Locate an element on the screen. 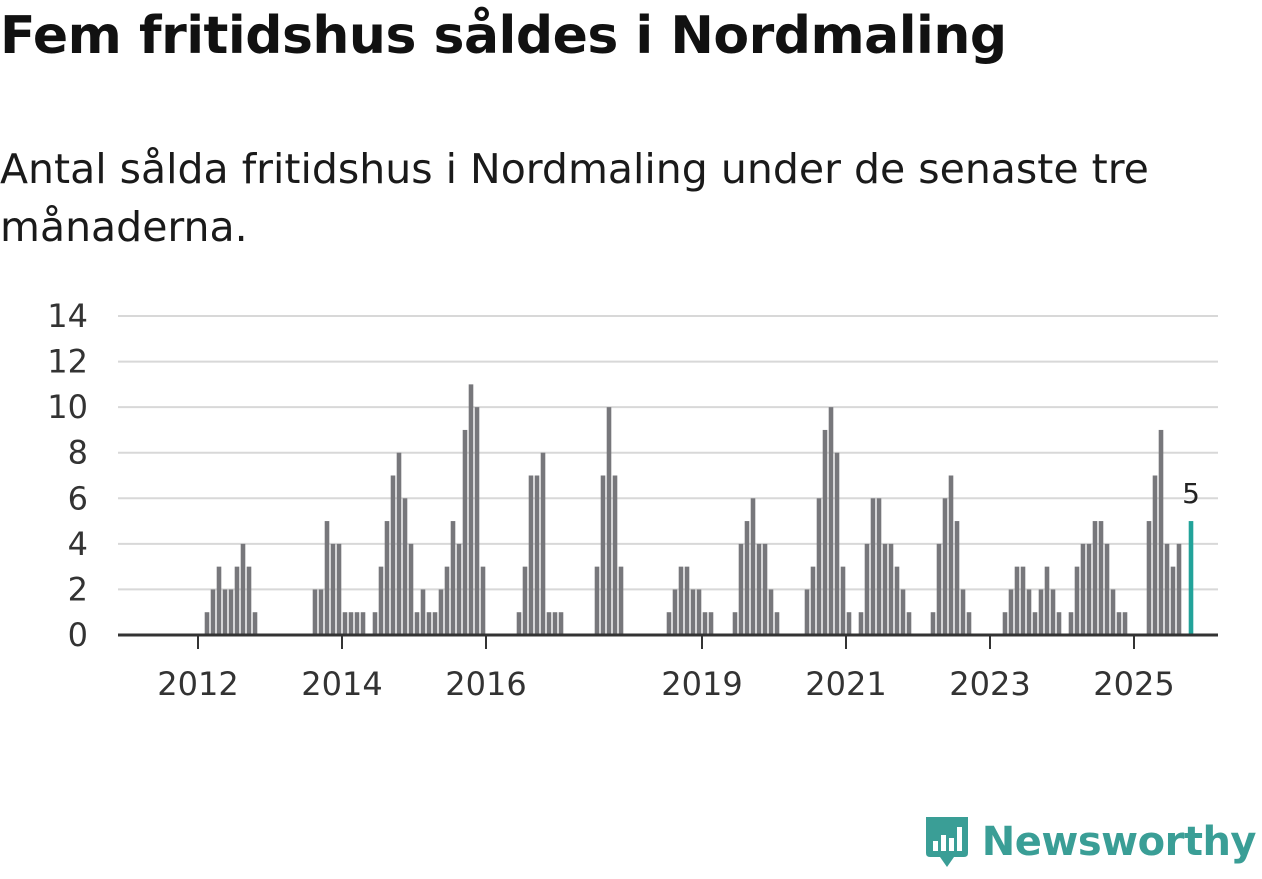  y-tick-label: 10 is located at coordinates (67, 407).